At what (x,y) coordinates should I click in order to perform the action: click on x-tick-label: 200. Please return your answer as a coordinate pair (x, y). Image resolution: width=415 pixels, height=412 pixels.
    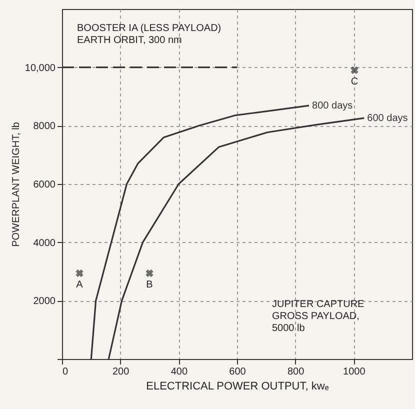
    Looking at the image, I should click on (121, 372).